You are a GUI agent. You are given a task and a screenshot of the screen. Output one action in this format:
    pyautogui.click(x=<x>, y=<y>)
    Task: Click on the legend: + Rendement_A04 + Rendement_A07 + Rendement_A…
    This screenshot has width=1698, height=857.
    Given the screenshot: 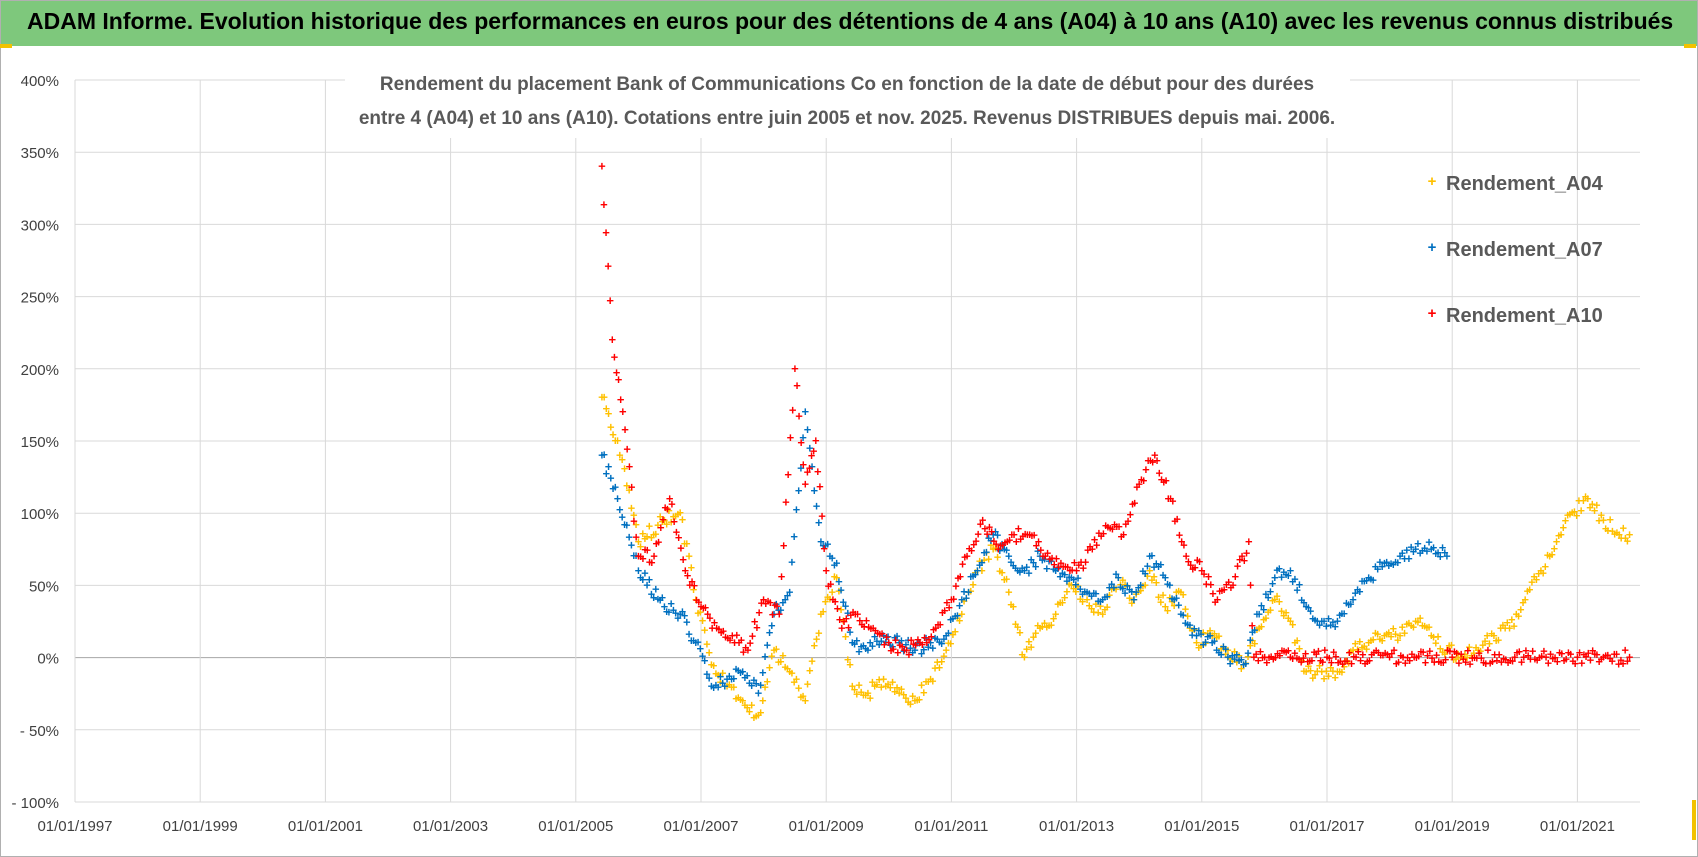 What is the action you would take?
    pyautogui.click(x=1516, y=250)
    